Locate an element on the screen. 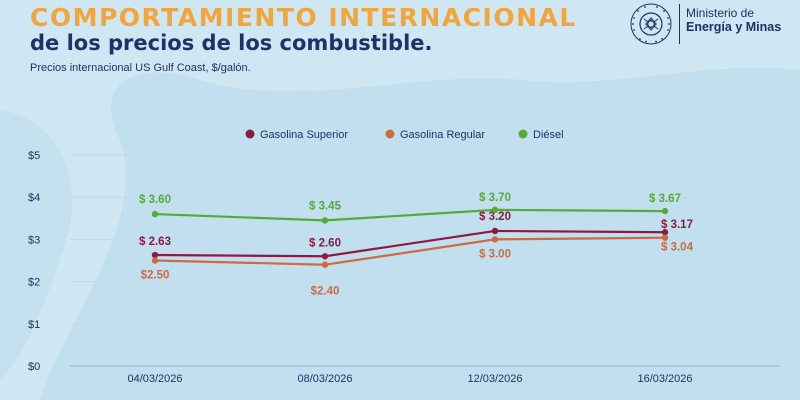 This screenshot has height=400, width=800. ministry-name-line1: Ministerio de is located at coordinates (720, 13).